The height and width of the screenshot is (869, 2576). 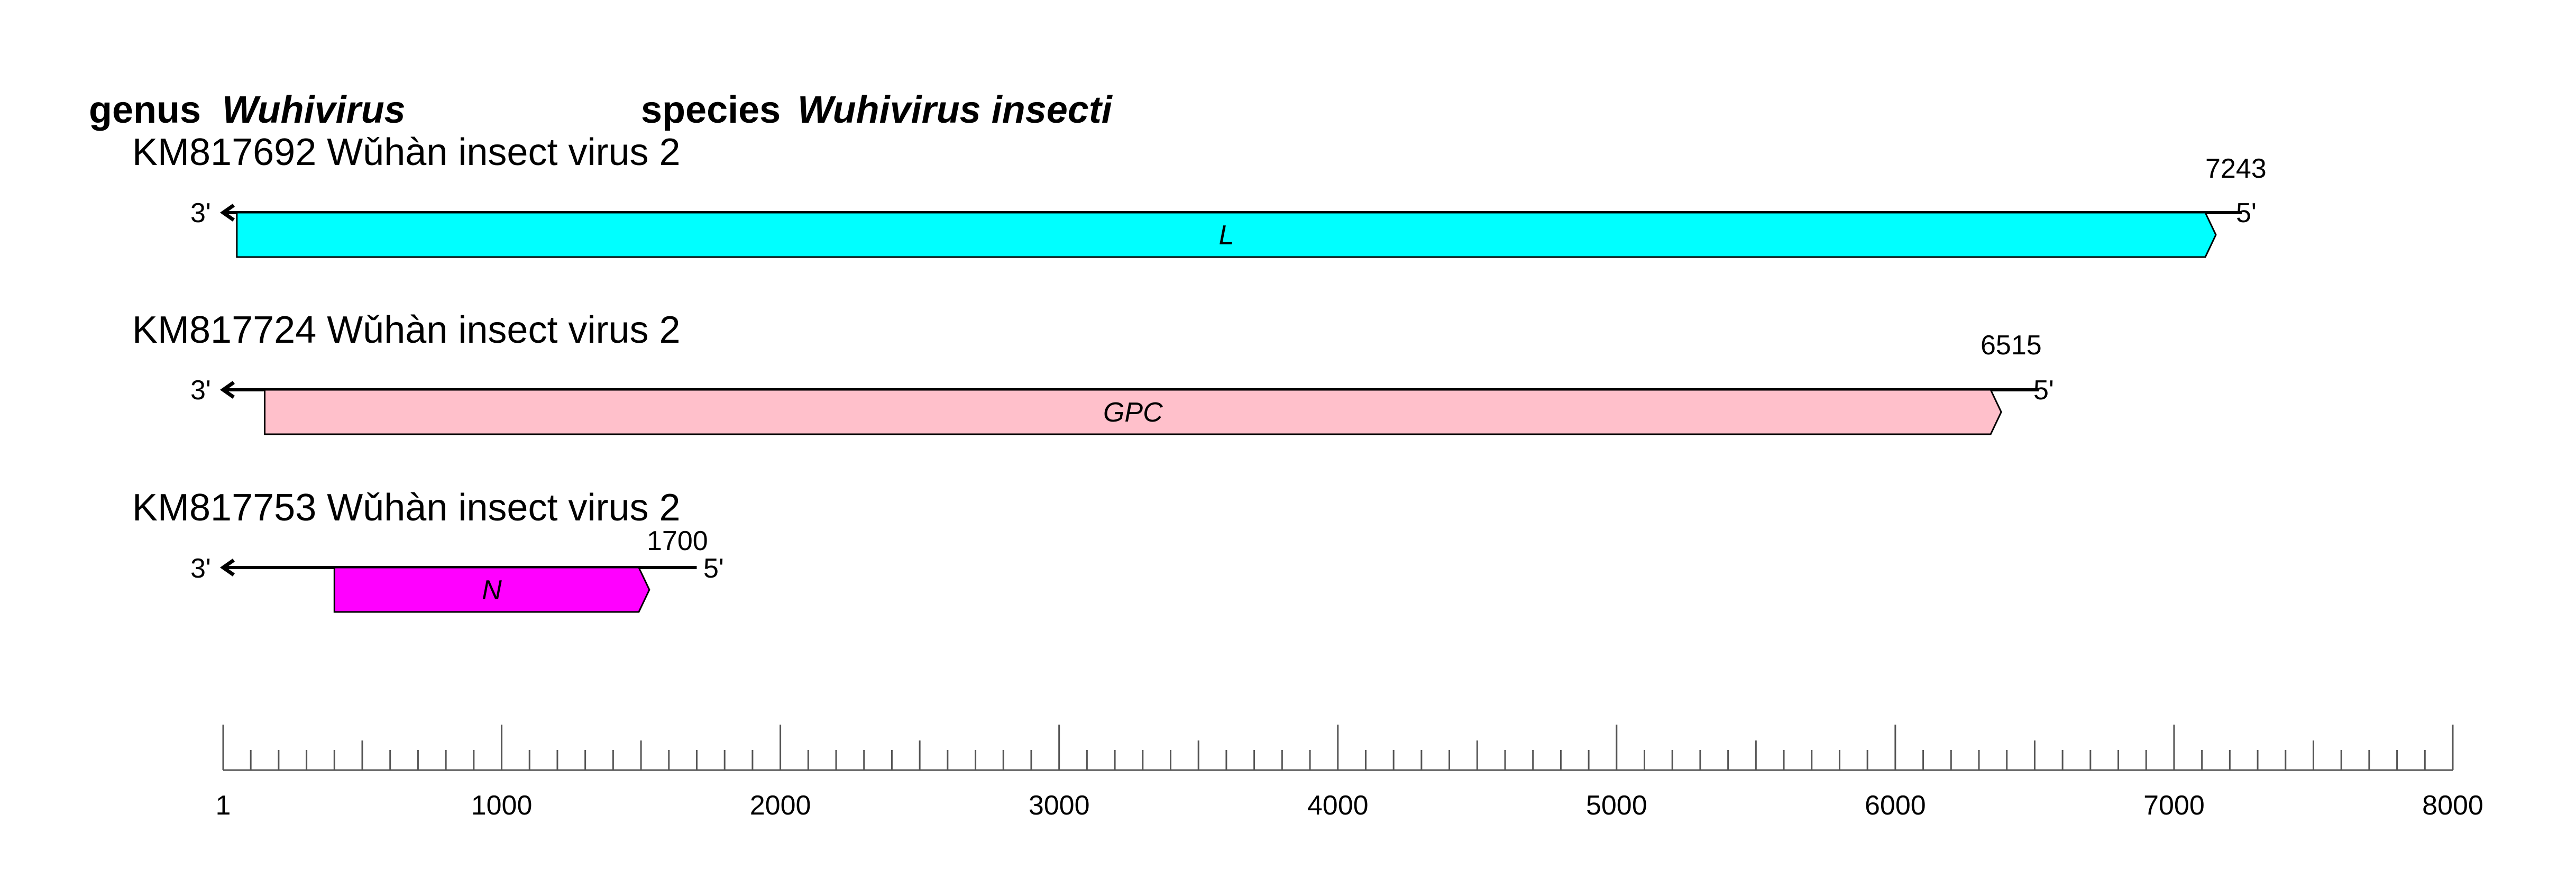 I want to click on species-label: species, so click(x=711, y=110).